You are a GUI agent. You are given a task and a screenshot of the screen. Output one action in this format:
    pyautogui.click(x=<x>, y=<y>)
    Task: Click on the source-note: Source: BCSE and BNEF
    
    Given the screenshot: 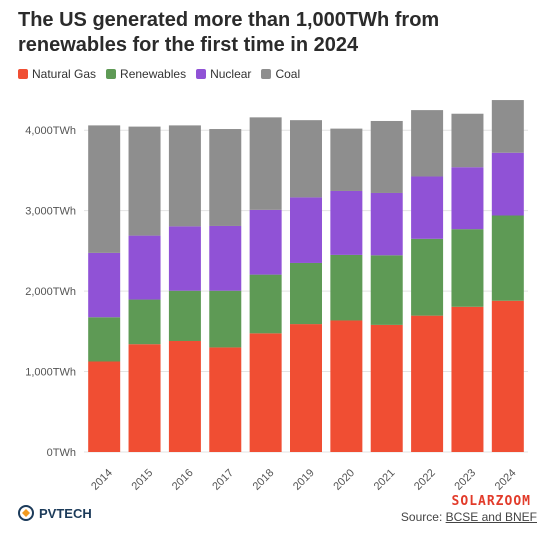 What is the action you would take?
    pyautogui.click(x=469, y=517)
    